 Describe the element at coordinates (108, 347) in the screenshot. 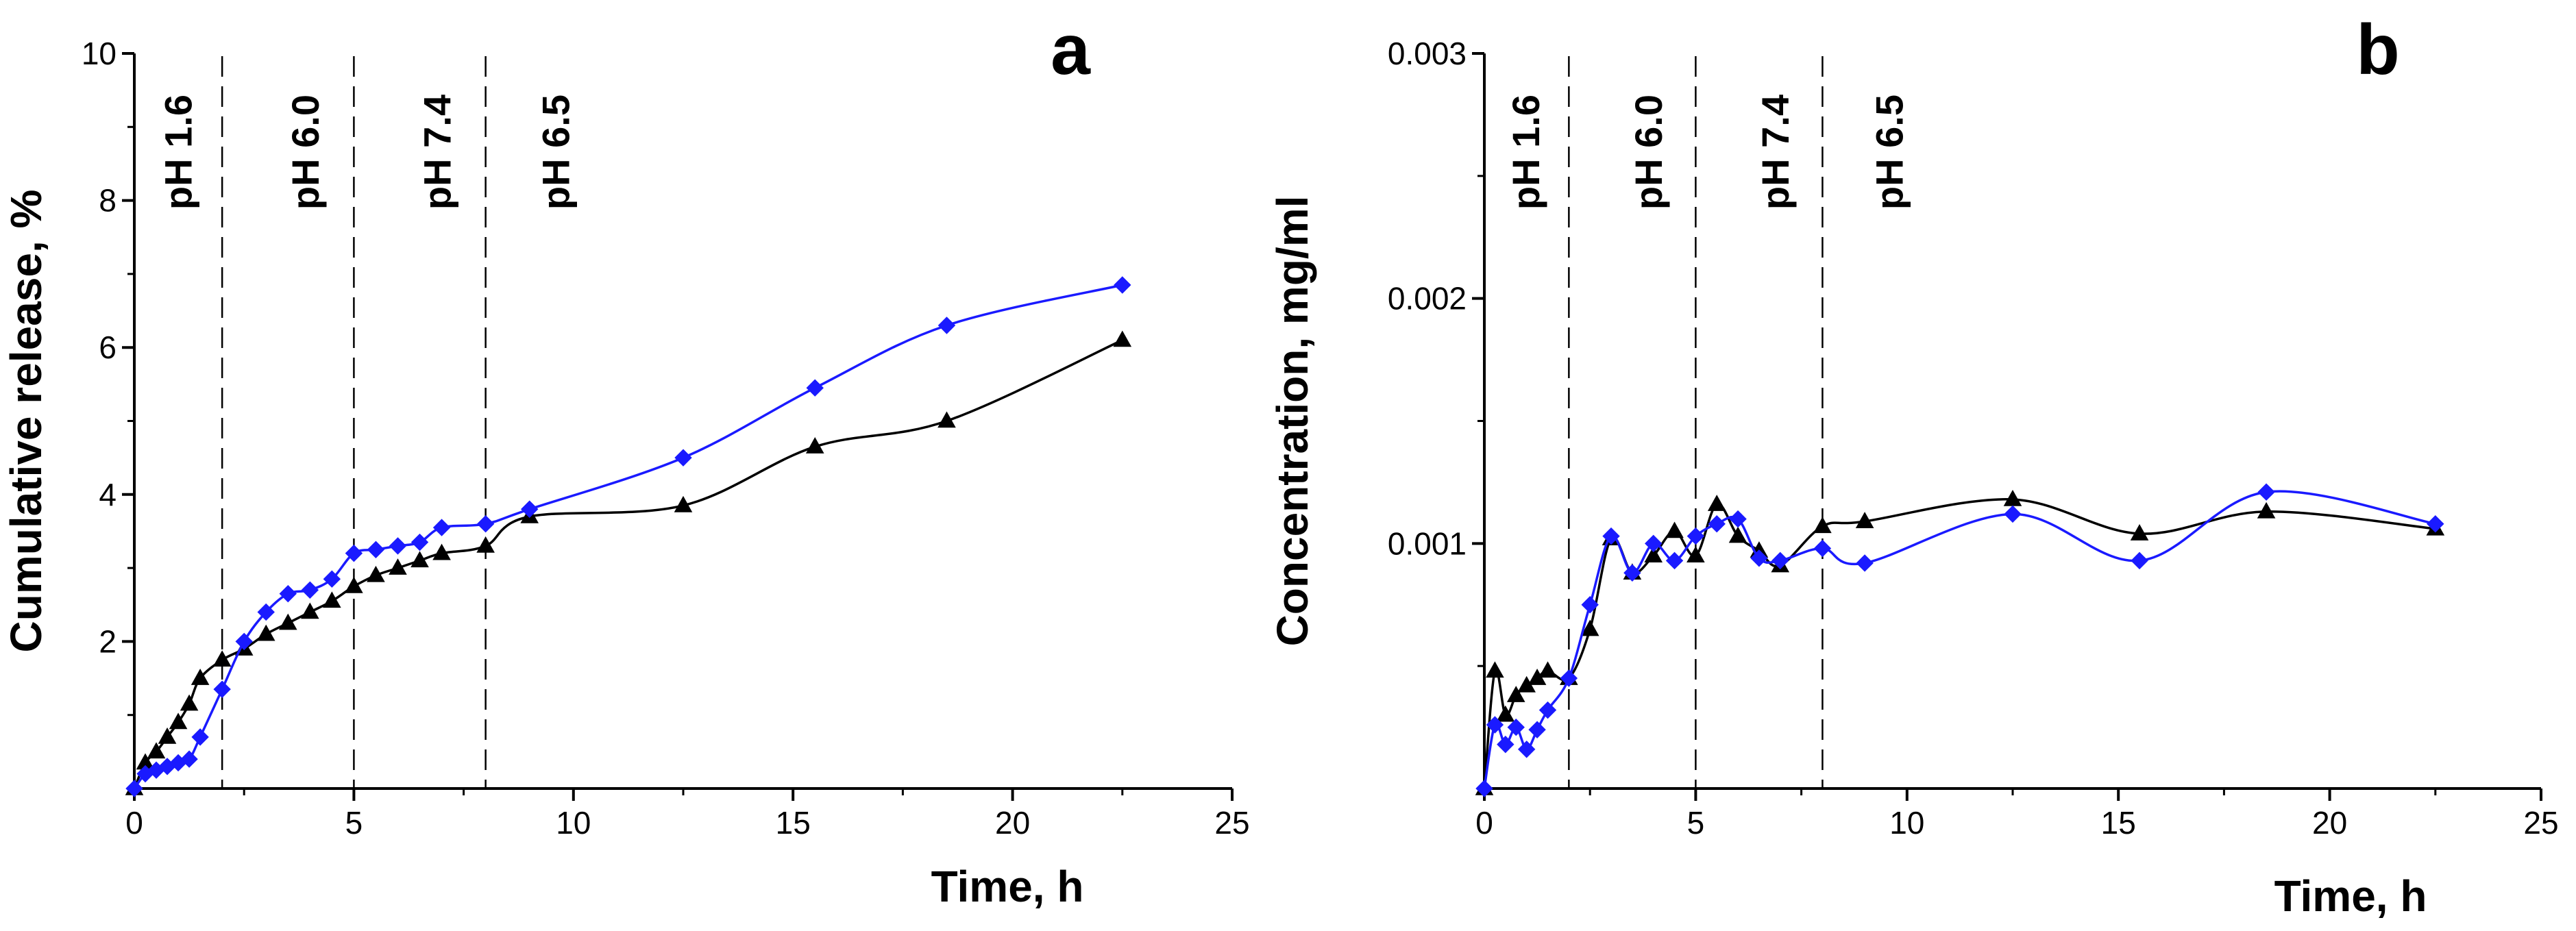

I see `y-tick-label: 6` at that location.